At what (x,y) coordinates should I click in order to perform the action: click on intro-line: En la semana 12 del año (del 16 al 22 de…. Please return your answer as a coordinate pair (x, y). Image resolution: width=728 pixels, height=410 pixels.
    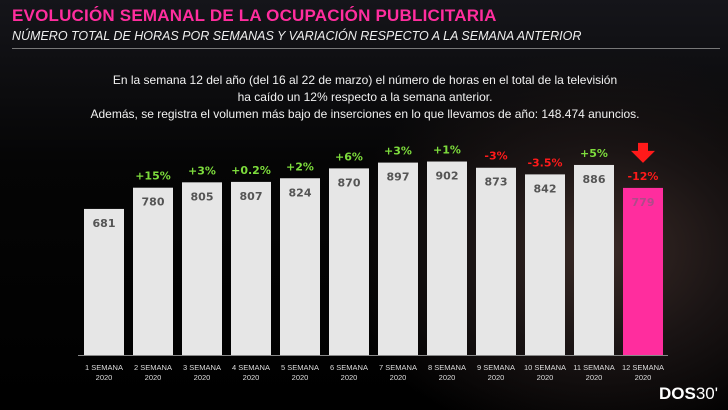
    Looking at the image, I should click on (365, 80).